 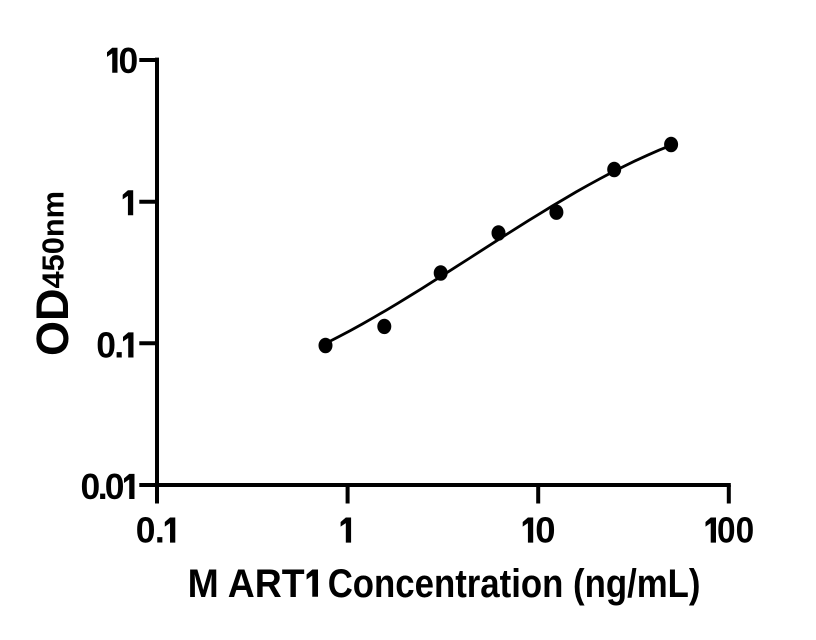 What do you see at coordinates (735, 530) in the screenshot?
I see `svg-text: 00` at bounding box center [735, 530].